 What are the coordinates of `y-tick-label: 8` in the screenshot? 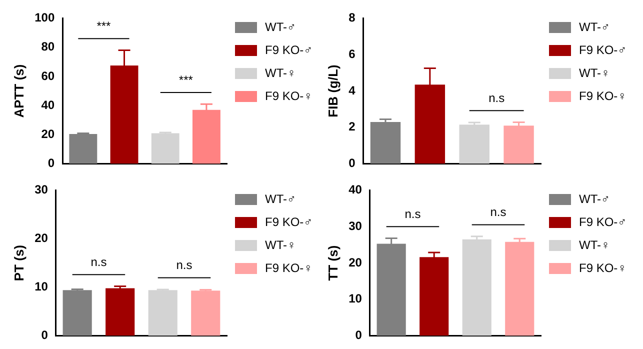 It's located at (352, 17).